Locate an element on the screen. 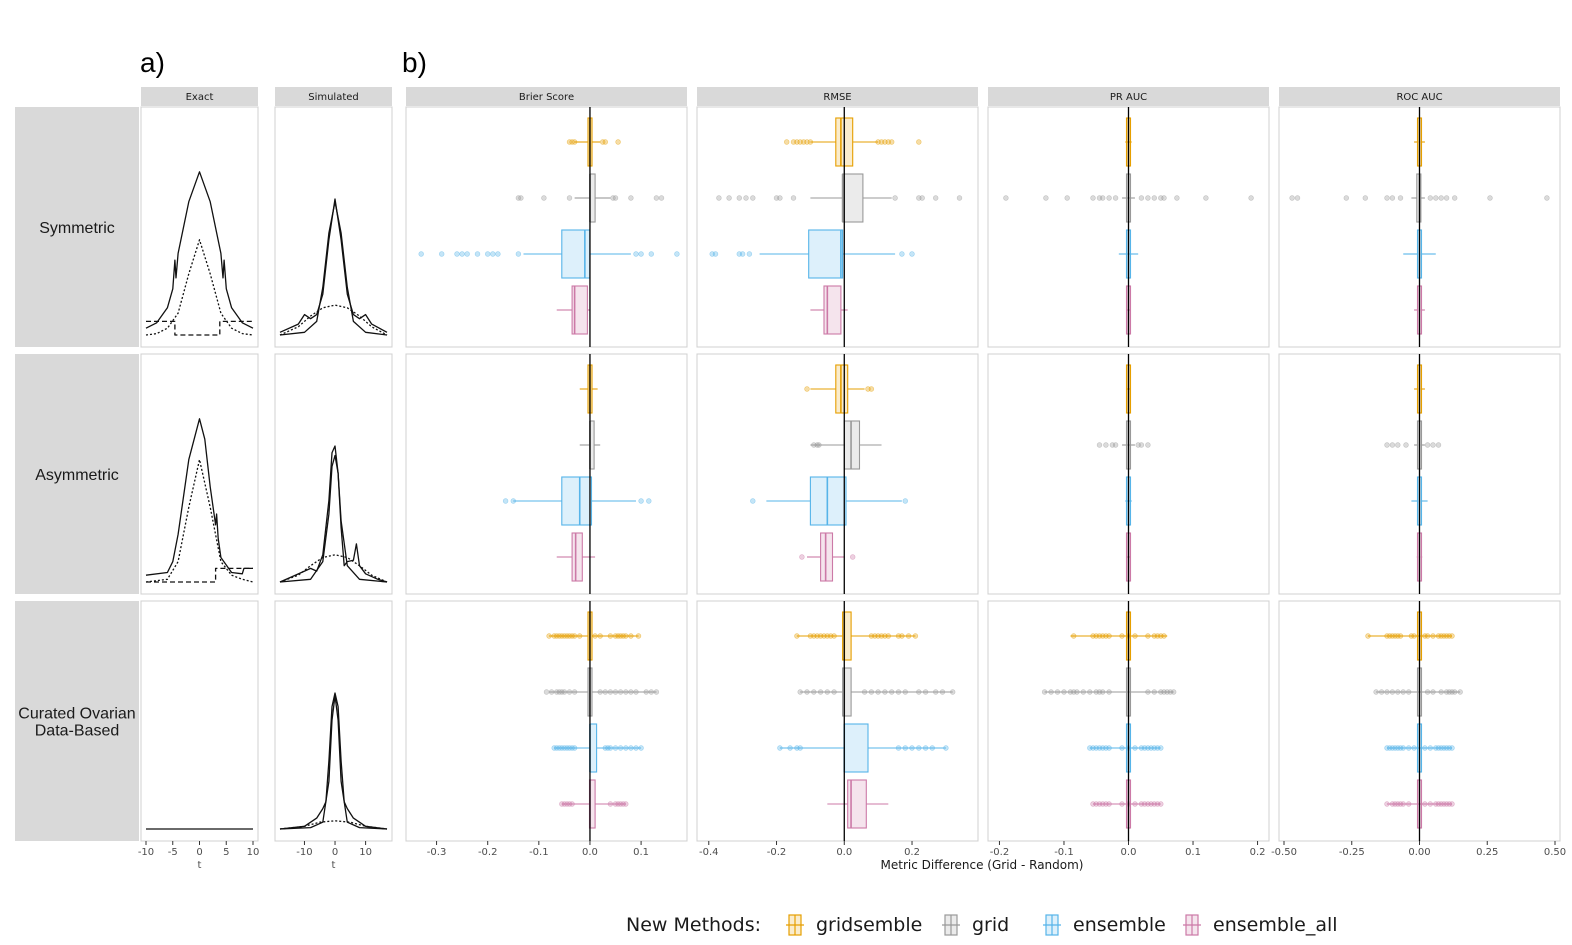 The width and height of the screenshot is (1572, 945). density-line-dashed is located at coordinates (199, 328).